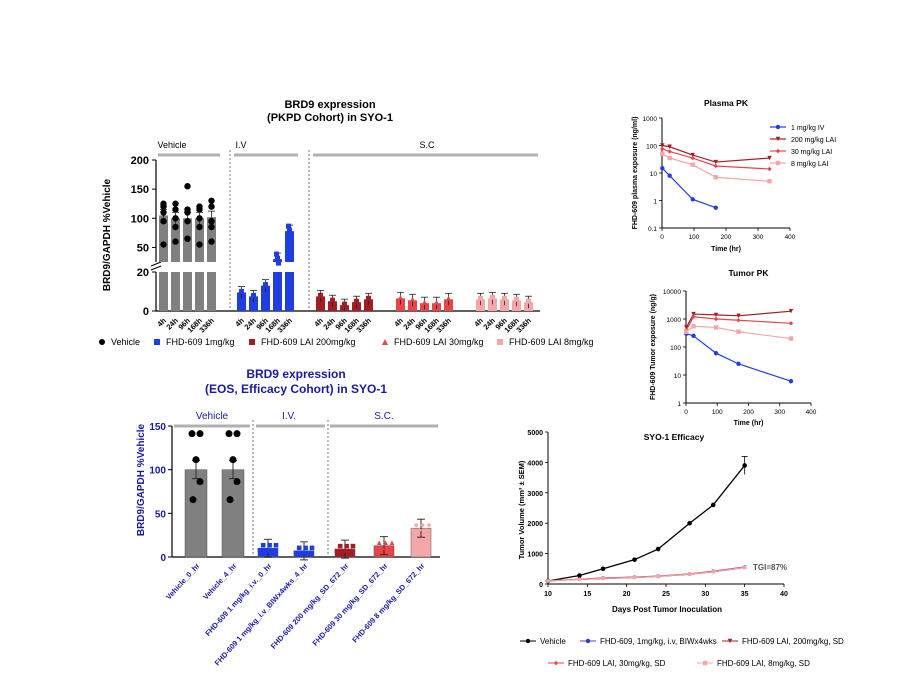  What do you see at coordinates (790, 237) in the screenshot?
I see `x-tick-label: 400` at bounding box center [790, 237].